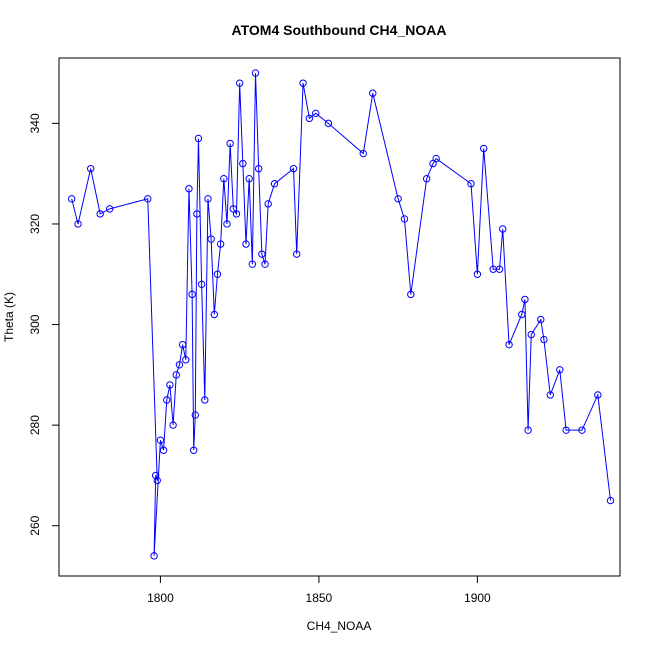 The image size is (650, 650). I want to click on y-tick-label: 300, so click(35, 324).